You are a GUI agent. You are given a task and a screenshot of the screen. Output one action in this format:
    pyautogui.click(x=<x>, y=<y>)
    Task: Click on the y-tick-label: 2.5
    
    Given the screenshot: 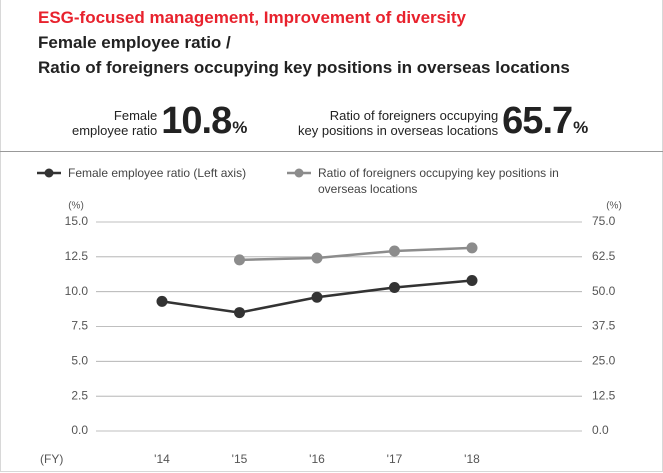 What is the action you would take?
    pyautogui.click(x=79, y=395)
    